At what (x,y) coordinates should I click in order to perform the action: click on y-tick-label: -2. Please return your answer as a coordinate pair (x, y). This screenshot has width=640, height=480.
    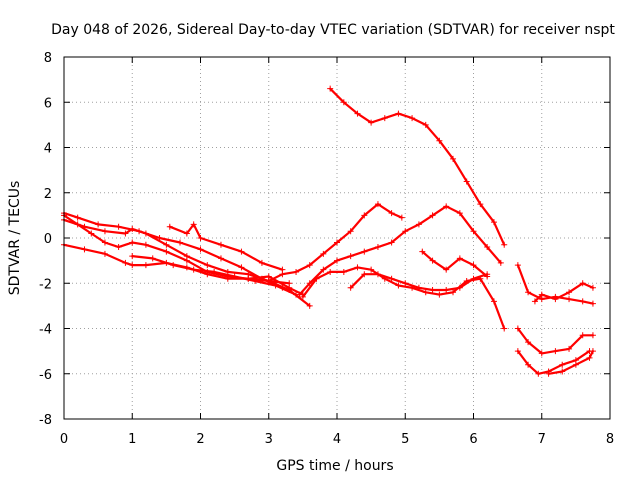
    Looking at the image, I should click on (45, 284).